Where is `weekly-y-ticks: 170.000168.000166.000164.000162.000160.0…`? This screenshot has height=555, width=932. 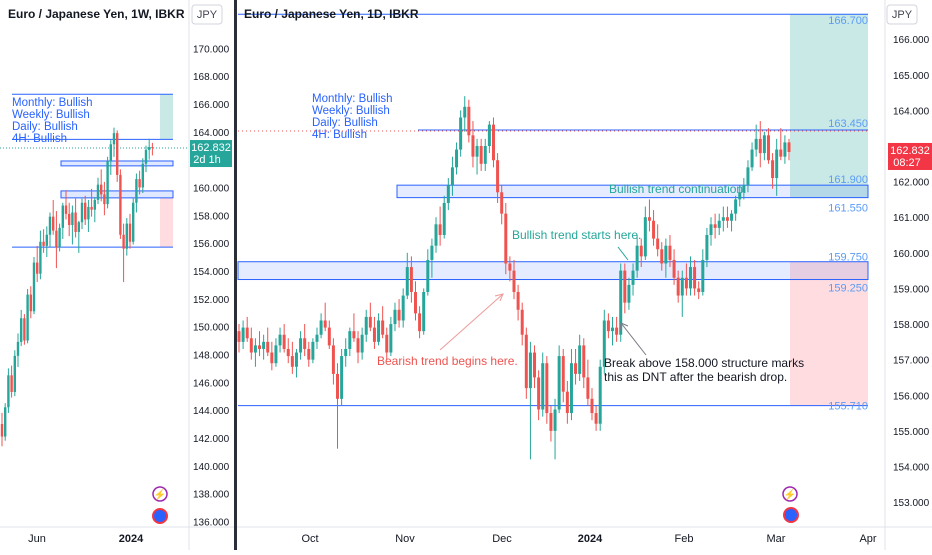
weekly-y-ticks: 170.000168.000166.000164.000162.000160.0… is located at coordinates (211, 286).